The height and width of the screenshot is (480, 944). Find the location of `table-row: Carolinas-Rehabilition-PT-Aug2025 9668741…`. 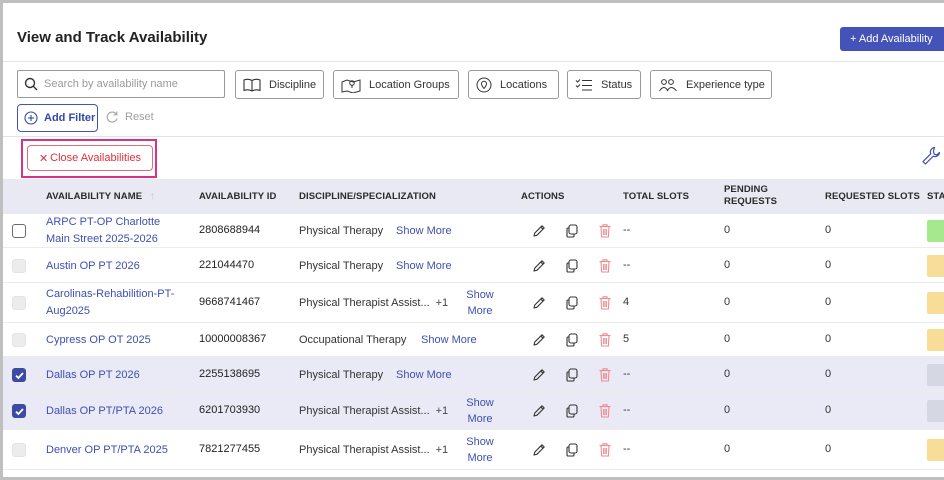

table-row: Carolinas-Rehabilition-PT-Aug2025 9668741… is located at coordinates (473, 303).